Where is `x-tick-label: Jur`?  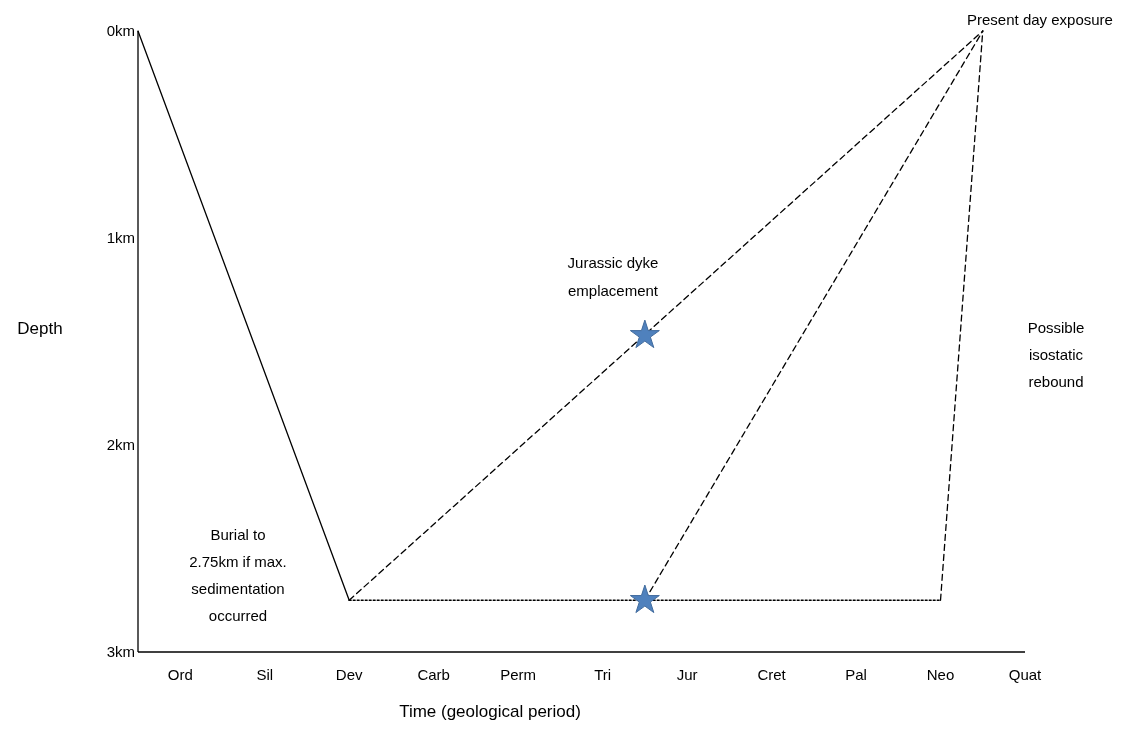 x-tick-label: Jur is located at coordinates (687, 674).